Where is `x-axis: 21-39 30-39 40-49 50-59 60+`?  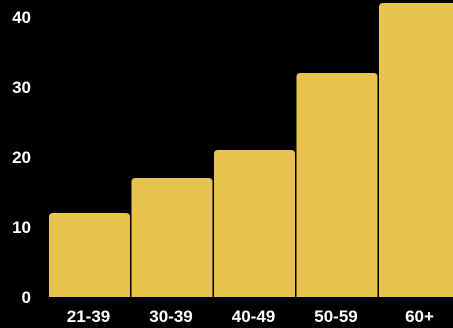
x-axis: 21-39 30-39 40-49 50-59 60+ is located at coordinates (250, 316).